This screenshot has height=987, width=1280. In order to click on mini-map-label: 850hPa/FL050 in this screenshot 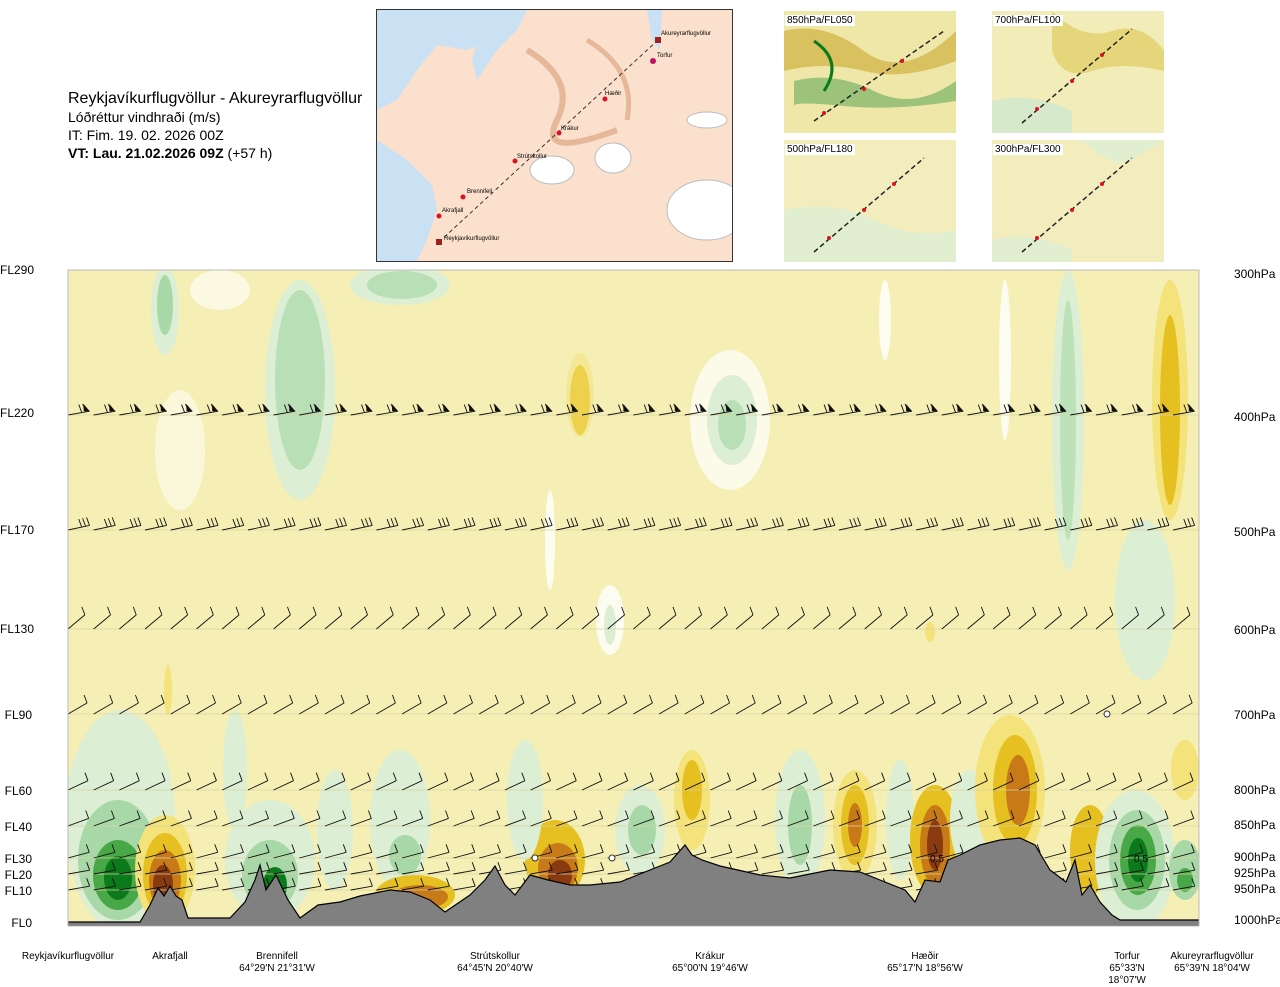, I will do `click(820, 20)`.